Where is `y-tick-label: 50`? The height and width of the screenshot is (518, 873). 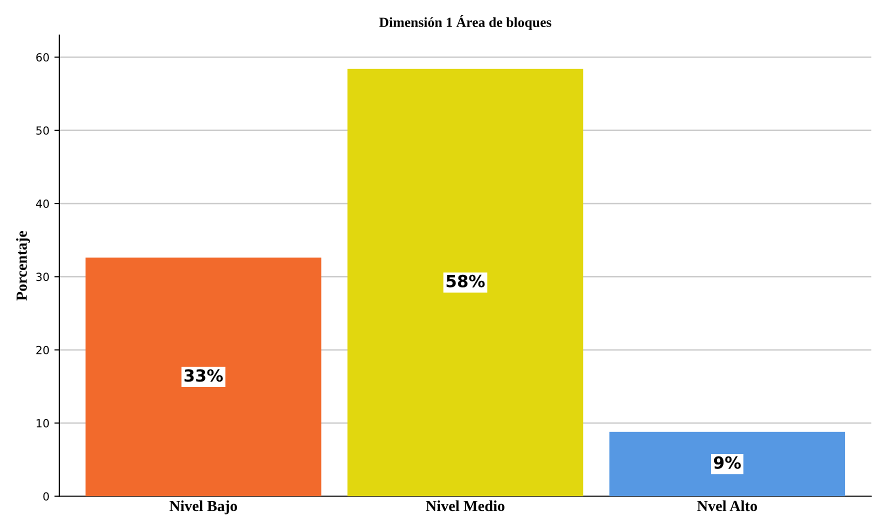
y-tick-label: 50 is located at coordinates (42, 130).